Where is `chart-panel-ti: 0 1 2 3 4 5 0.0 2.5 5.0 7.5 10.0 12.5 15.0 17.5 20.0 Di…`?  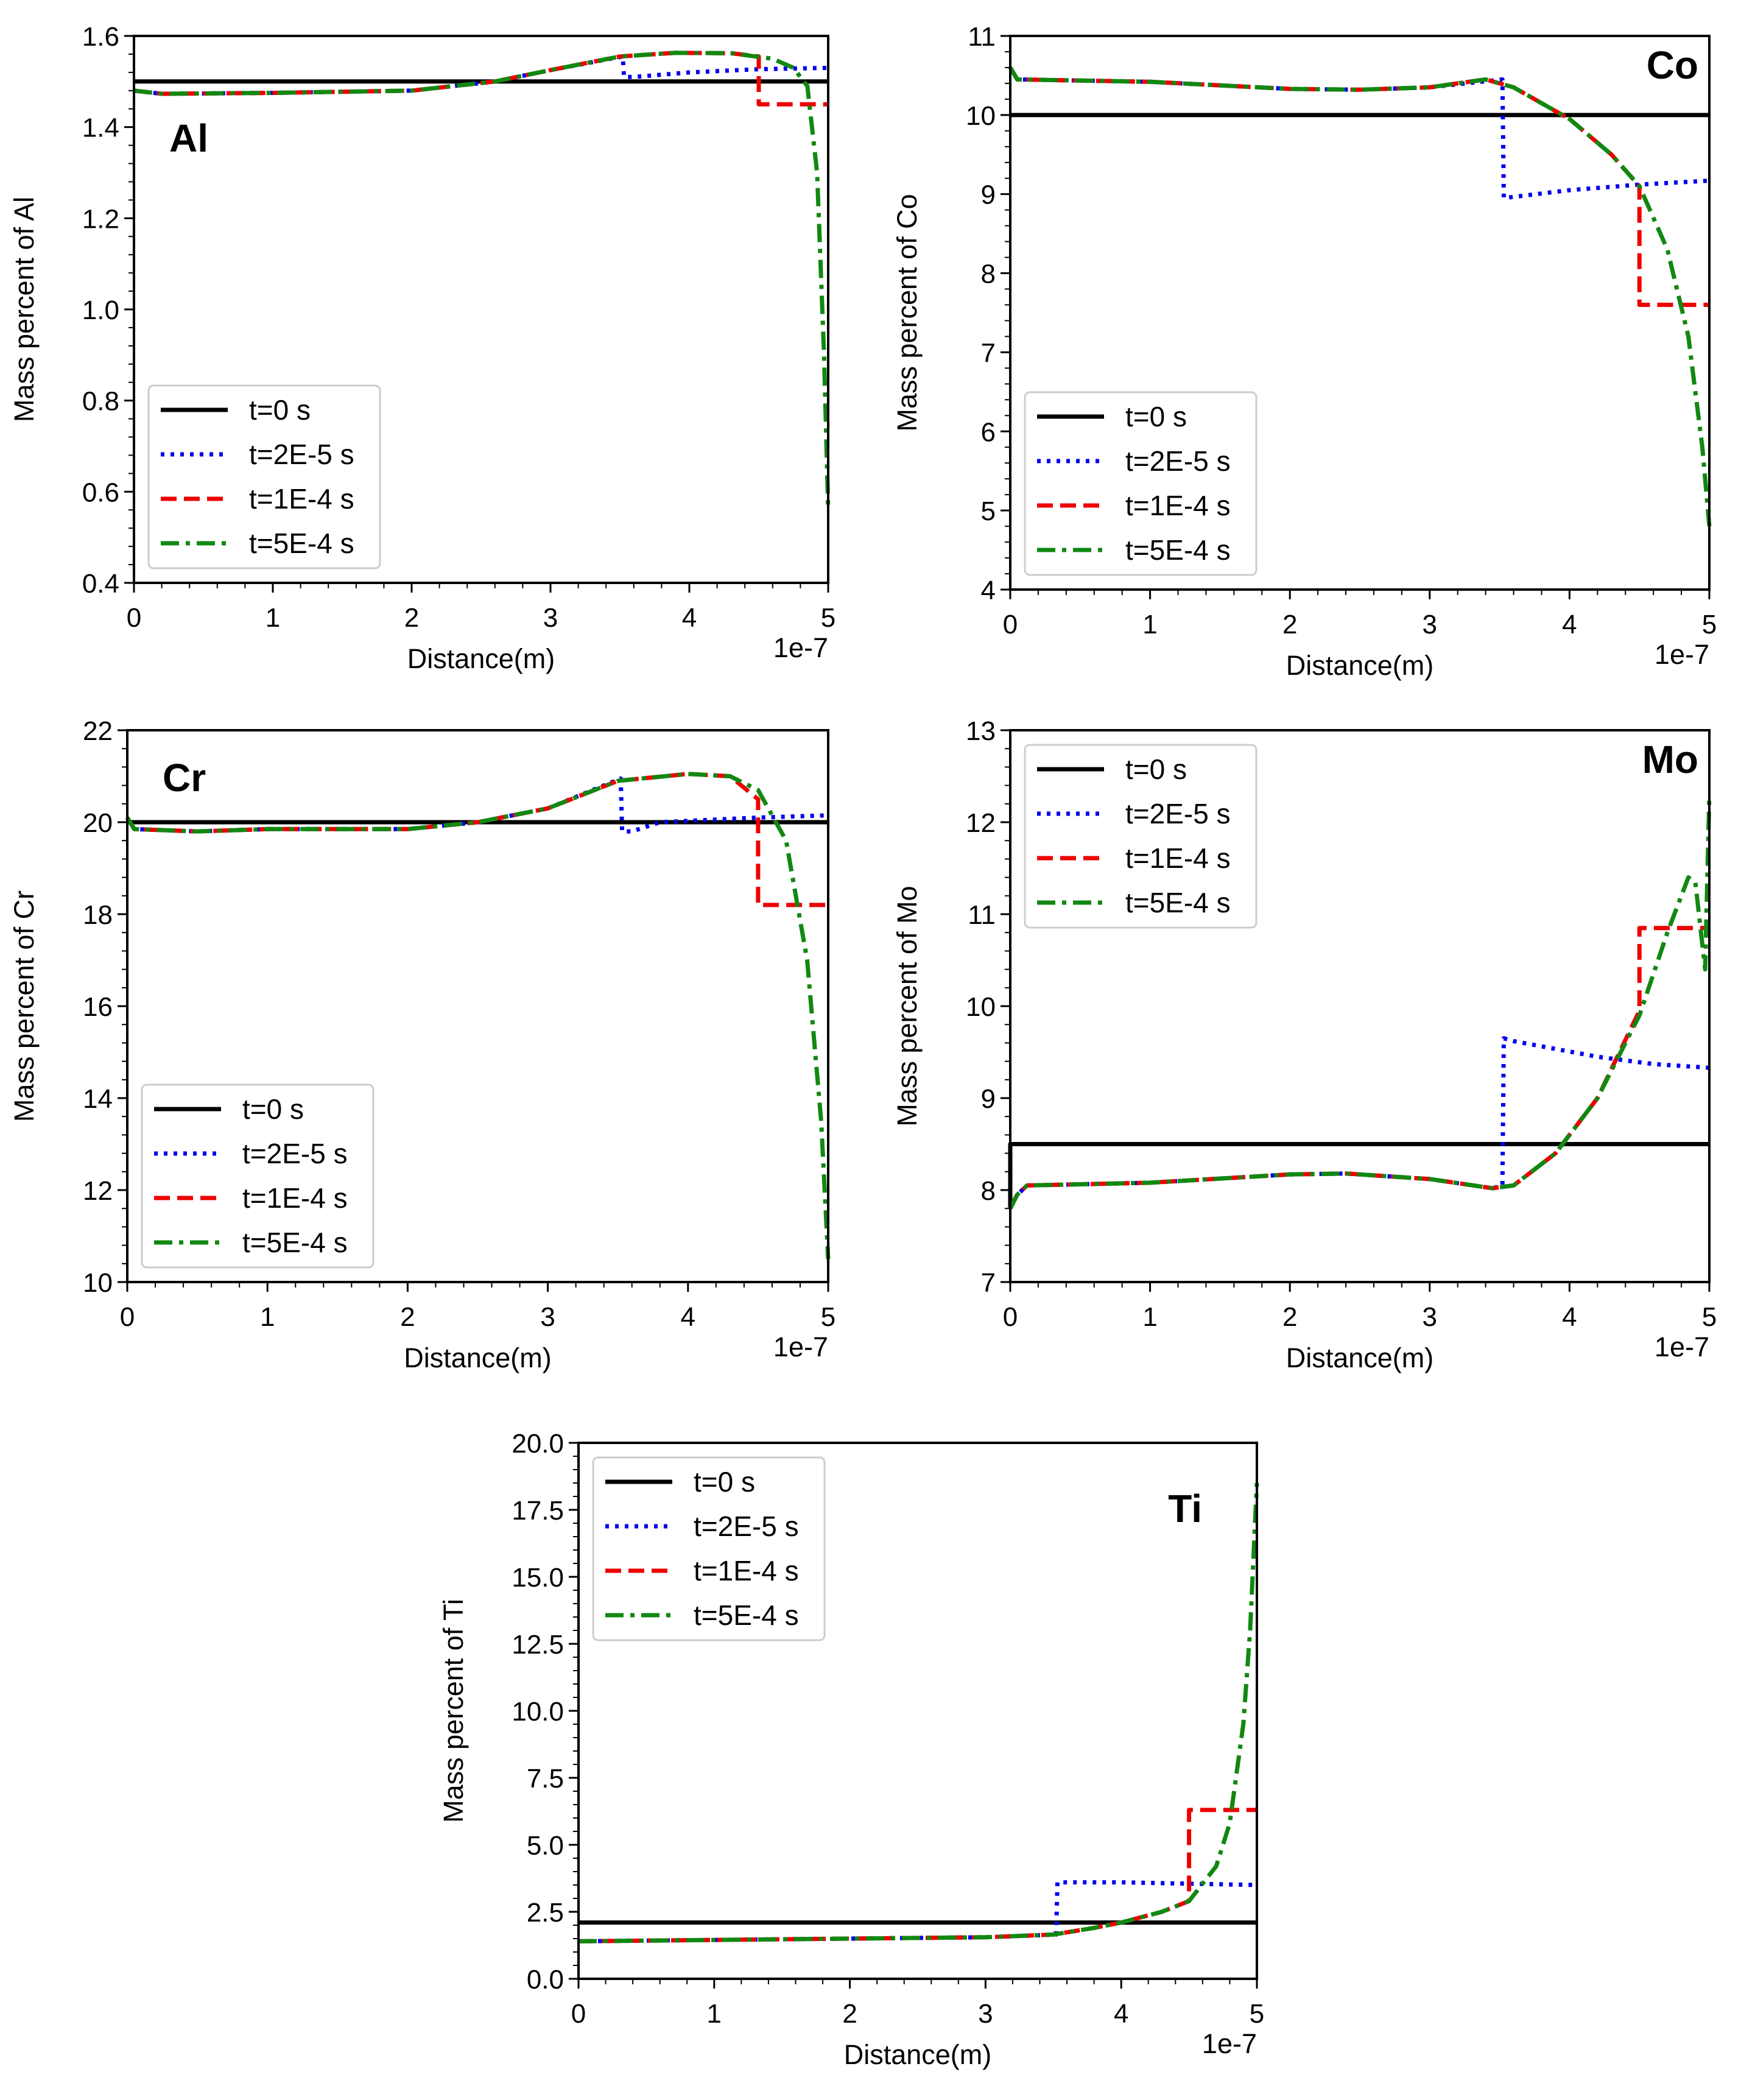 chart-panel-ti: 0 1 2 3 4 5 0.0 2.5 5.0 7.5 10.0 12.5 15.0 17.5 20.0 Di… is located at coordinates (851, 1750).